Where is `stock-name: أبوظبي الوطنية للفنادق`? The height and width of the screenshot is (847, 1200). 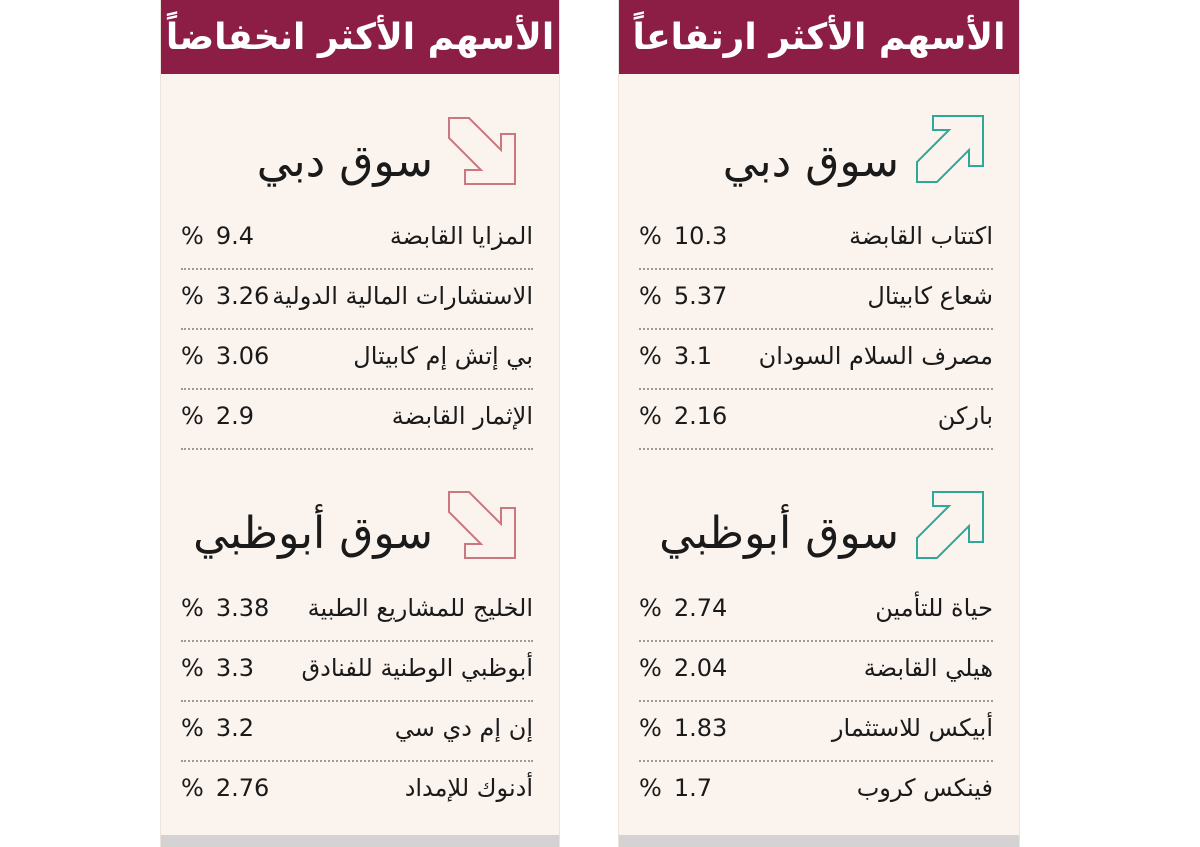
stock-name: أبوظبي الوطنية للفنادق is located at coordinates (417, 668).